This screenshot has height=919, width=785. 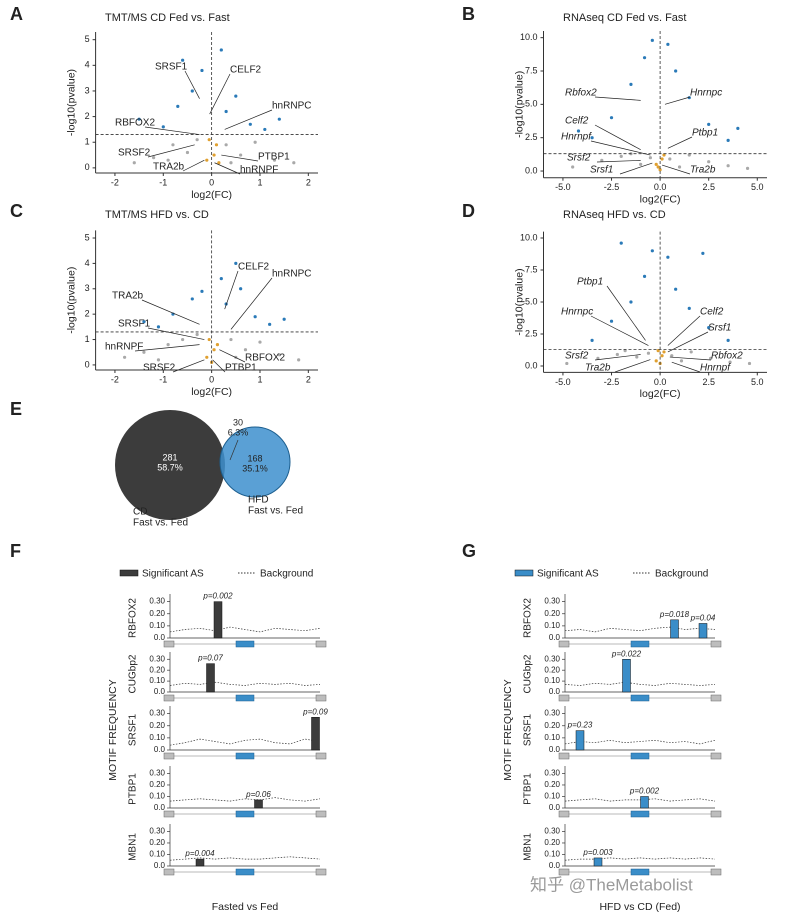 I want to click on y-tick-label: 3, so click(x=87, y=90).